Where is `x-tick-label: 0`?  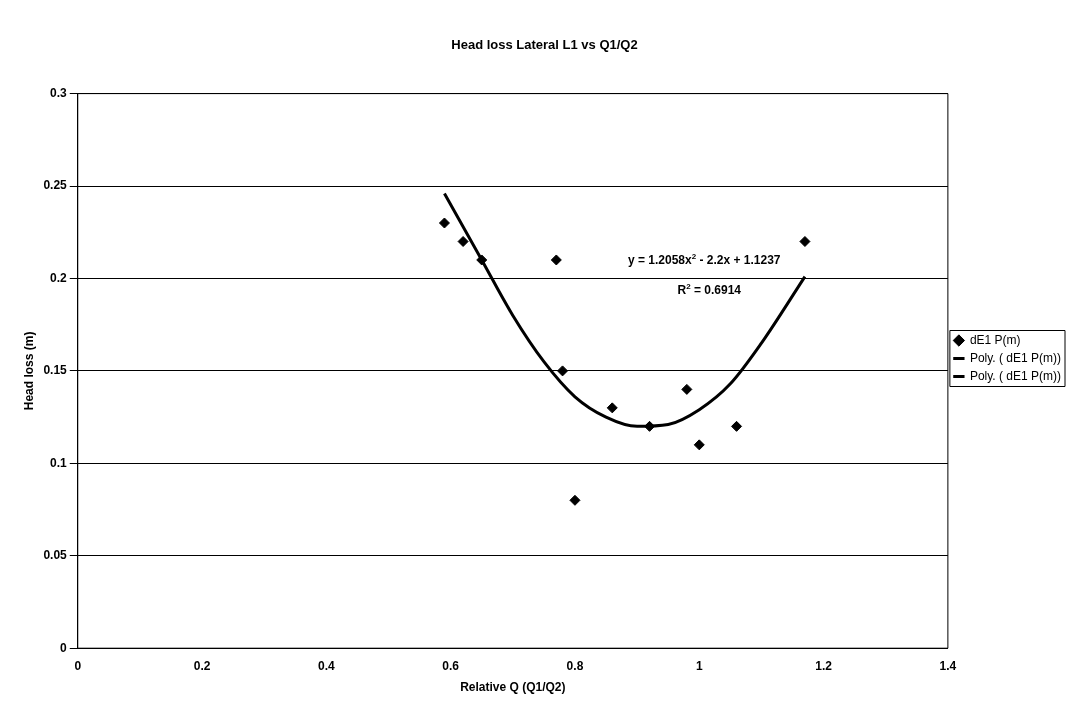 x-tick-label: 0 is located at coordinates (78, 665).